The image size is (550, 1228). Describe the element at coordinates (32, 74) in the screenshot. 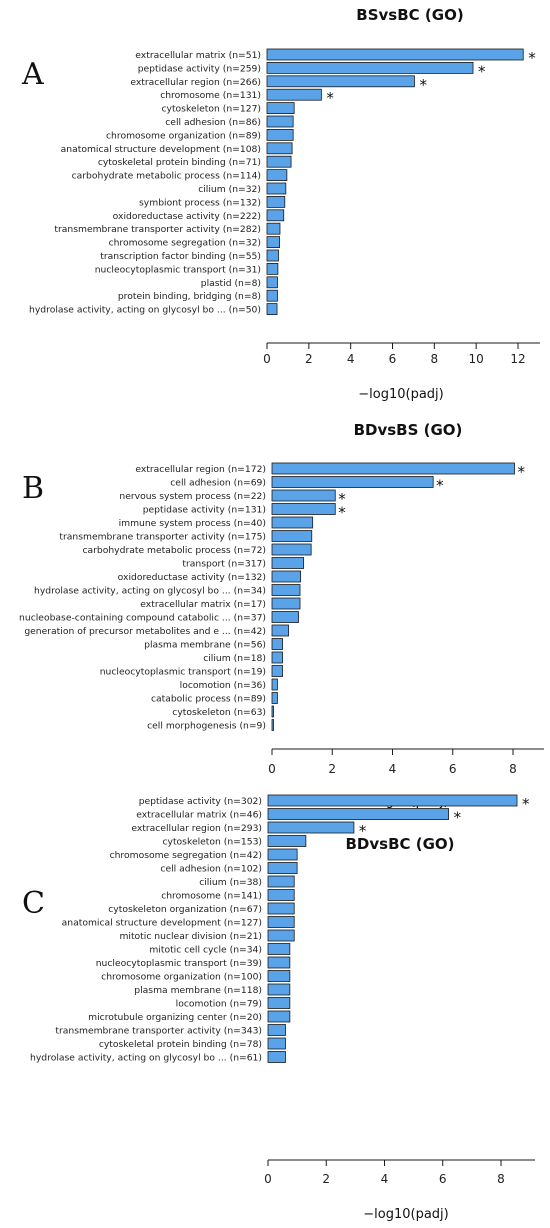

I see `panel-letter: A` at that location.